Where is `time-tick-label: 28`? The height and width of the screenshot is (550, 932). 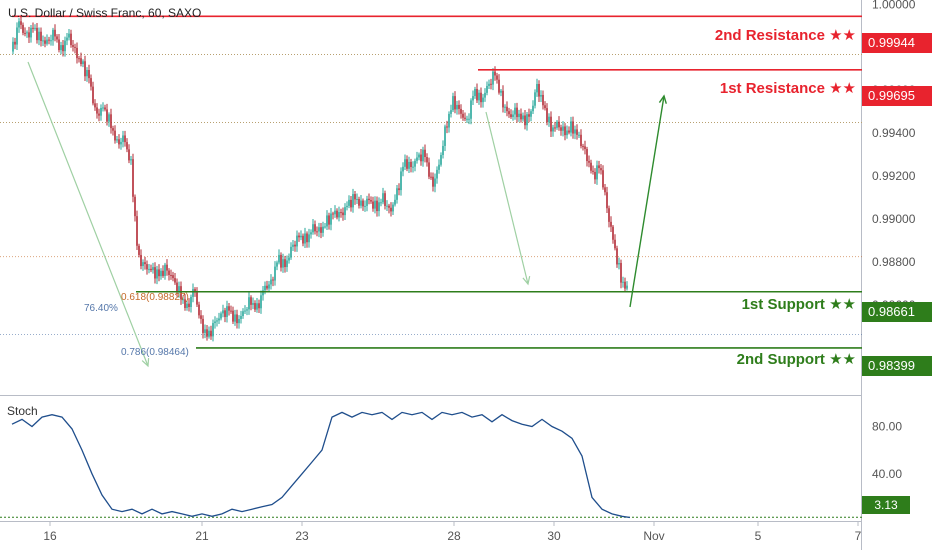
time-tick-label: 28 is located at coordinates (454, 536).